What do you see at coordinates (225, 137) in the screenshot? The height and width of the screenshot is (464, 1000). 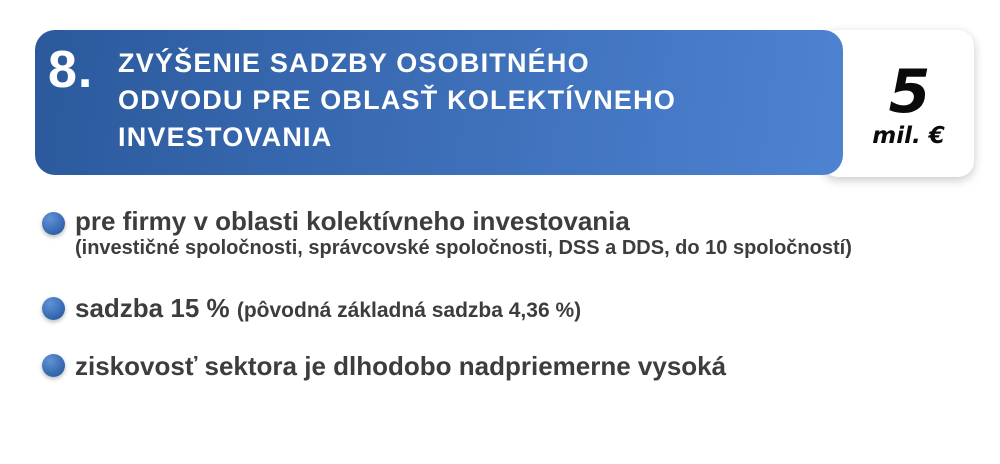 I see `slide-title-line-3: INVESTOVANIA` at bounding box center [225, 137].